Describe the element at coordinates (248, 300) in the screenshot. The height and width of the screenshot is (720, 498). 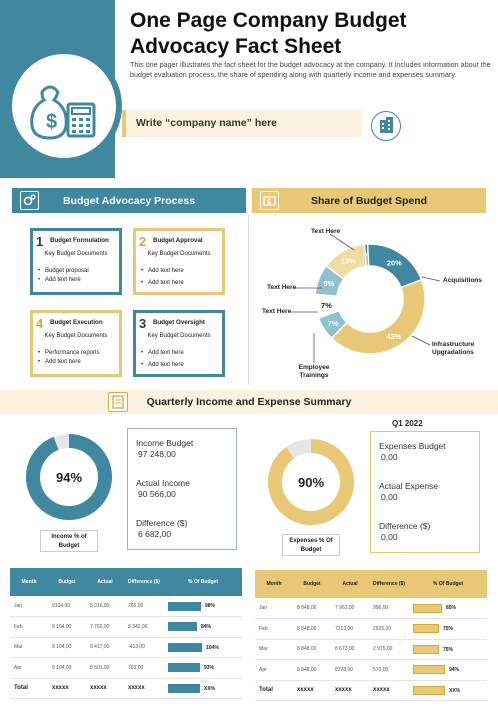
I see `section-divider` at that location.